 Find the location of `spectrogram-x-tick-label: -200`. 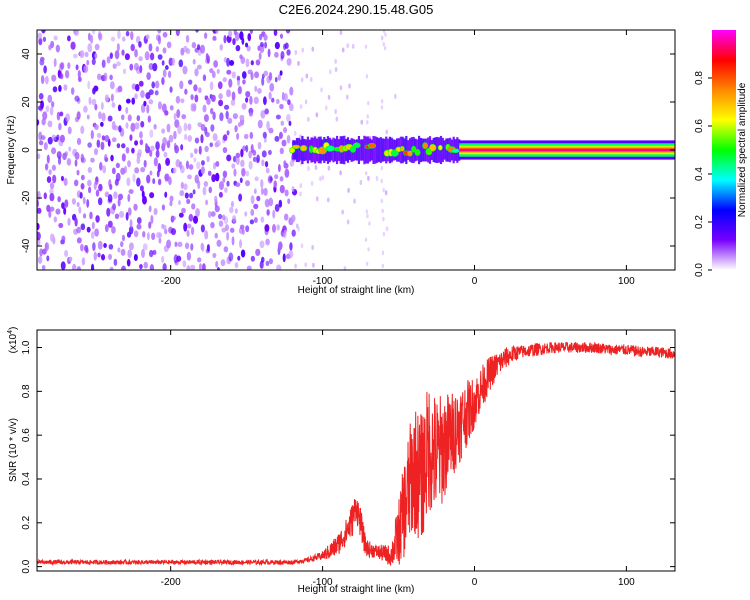

spectrogram-x-tick-label: -200 is located at coordinates (171, 281).